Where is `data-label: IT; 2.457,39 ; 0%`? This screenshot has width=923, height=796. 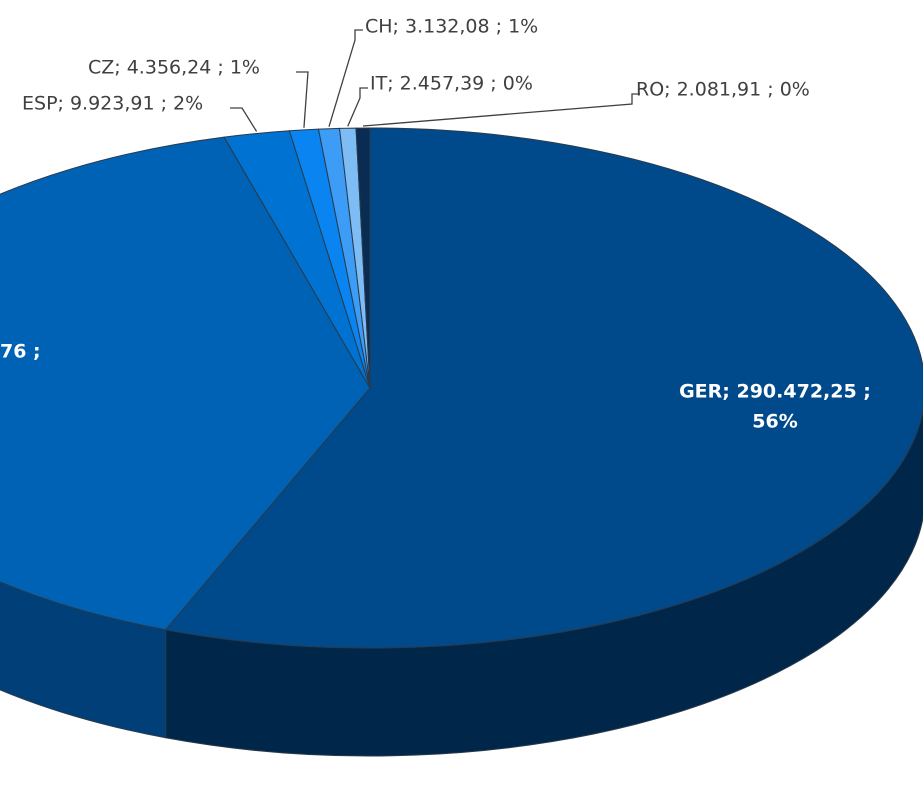 data-label: IT; 2.457,39 ; 0% is located at coordinates (451, 84).